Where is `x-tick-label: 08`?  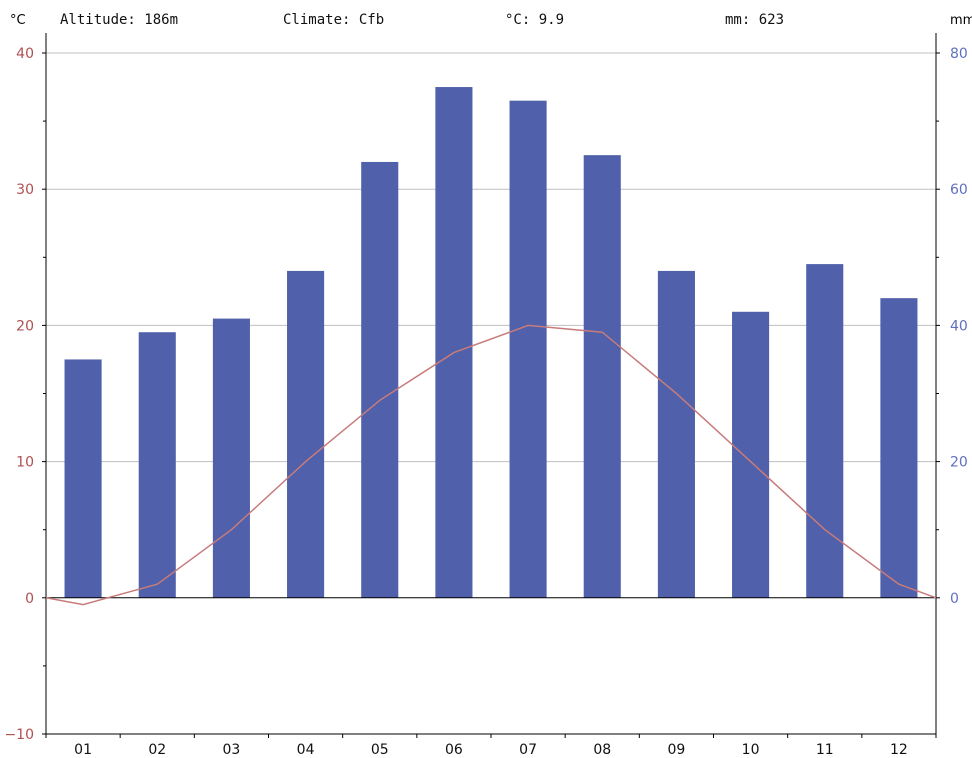 x-tick-label: 08 is located at coordinates (602, 750).